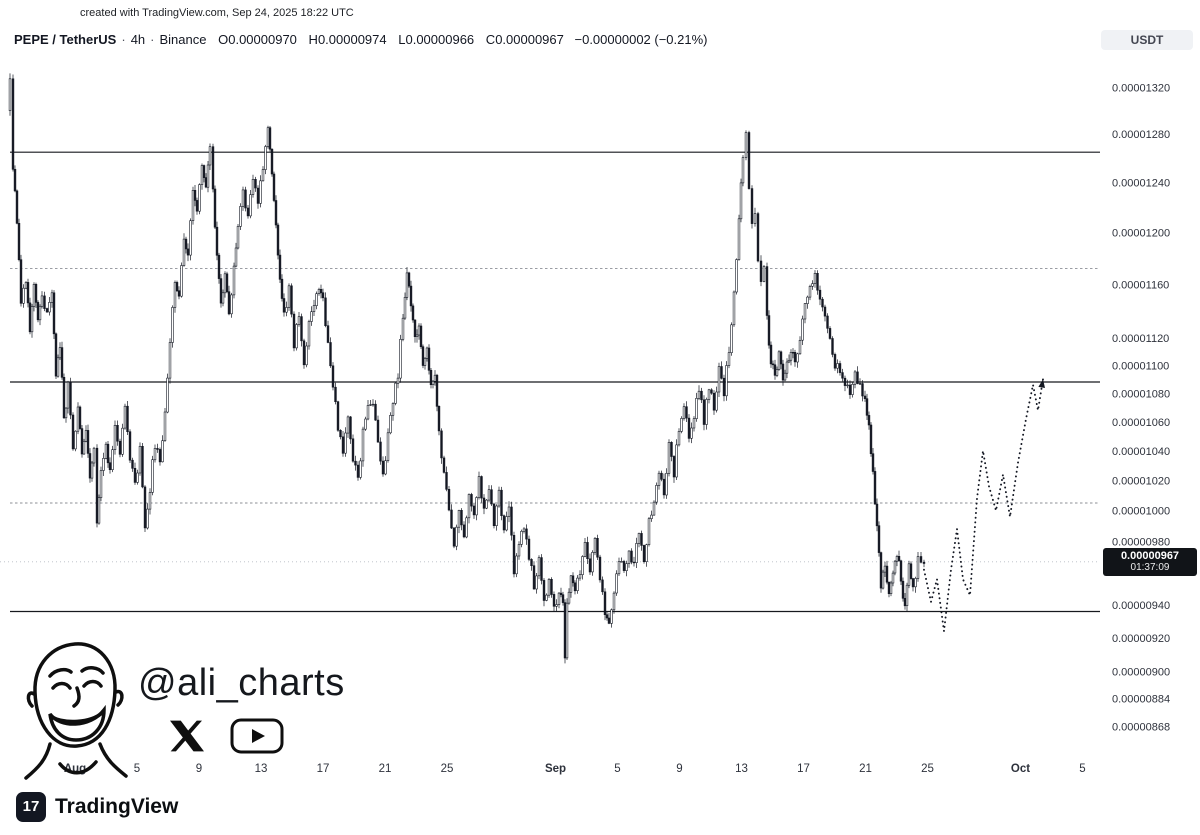 The image size is (1200, 835). I want to click on currency-button: USDT, so click(1147, 40).